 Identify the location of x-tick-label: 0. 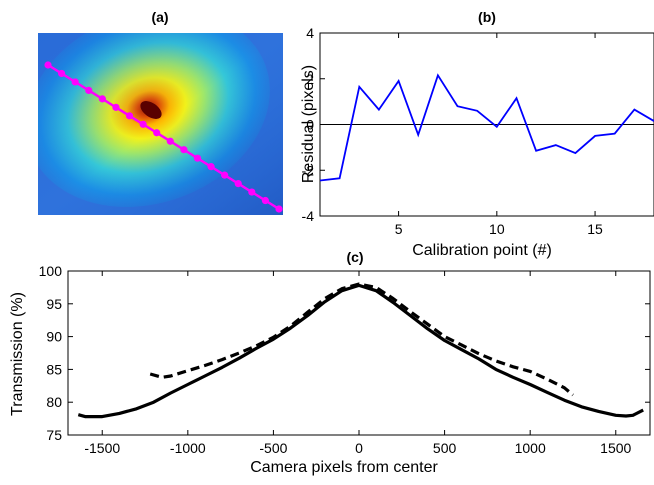
(359, 448).